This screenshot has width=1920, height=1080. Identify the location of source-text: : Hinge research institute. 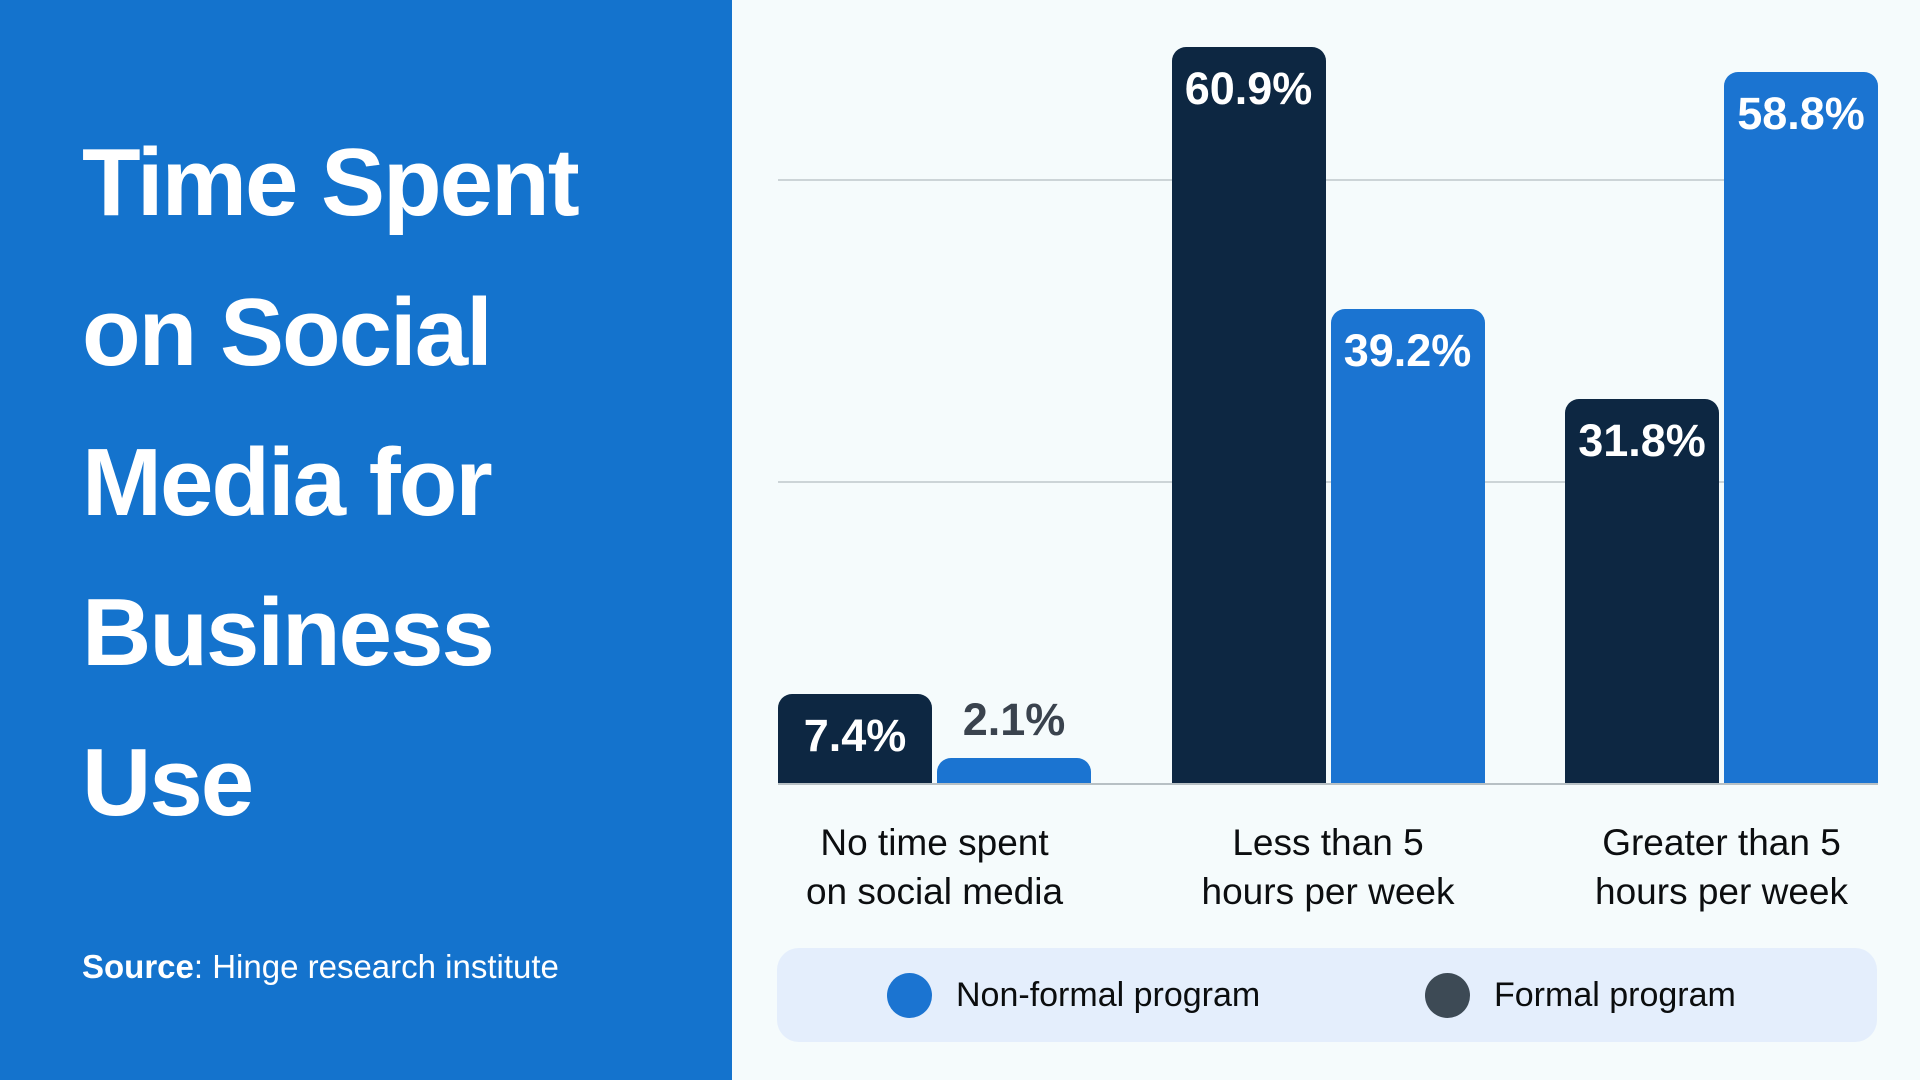
(376, 966).